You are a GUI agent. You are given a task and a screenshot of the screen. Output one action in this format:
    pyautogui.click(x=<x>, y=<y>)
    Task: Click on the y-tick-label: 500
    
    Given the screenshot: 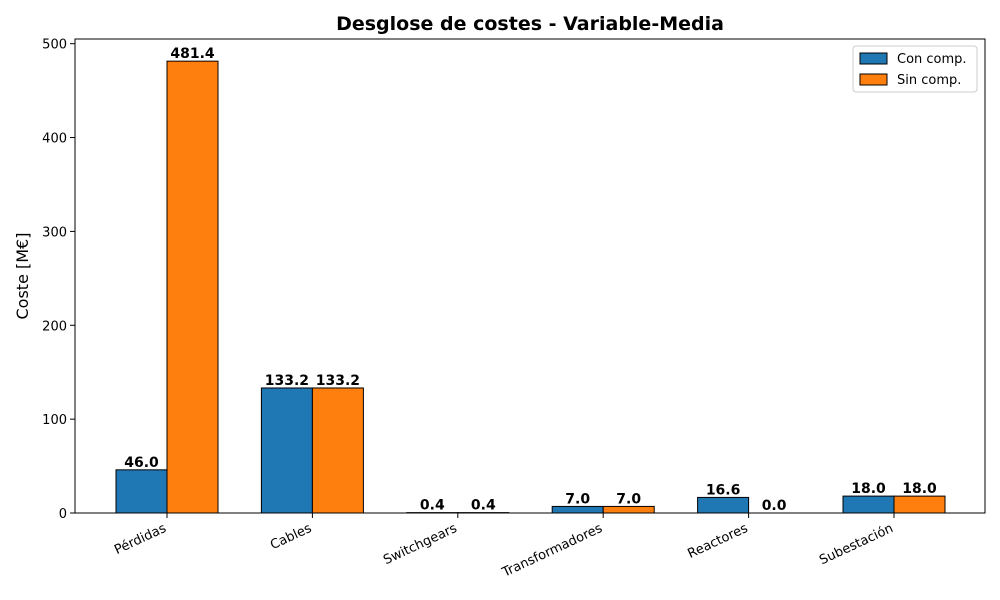 What is the action you would take?
    pyautogui.click(x=54, y=45)
    